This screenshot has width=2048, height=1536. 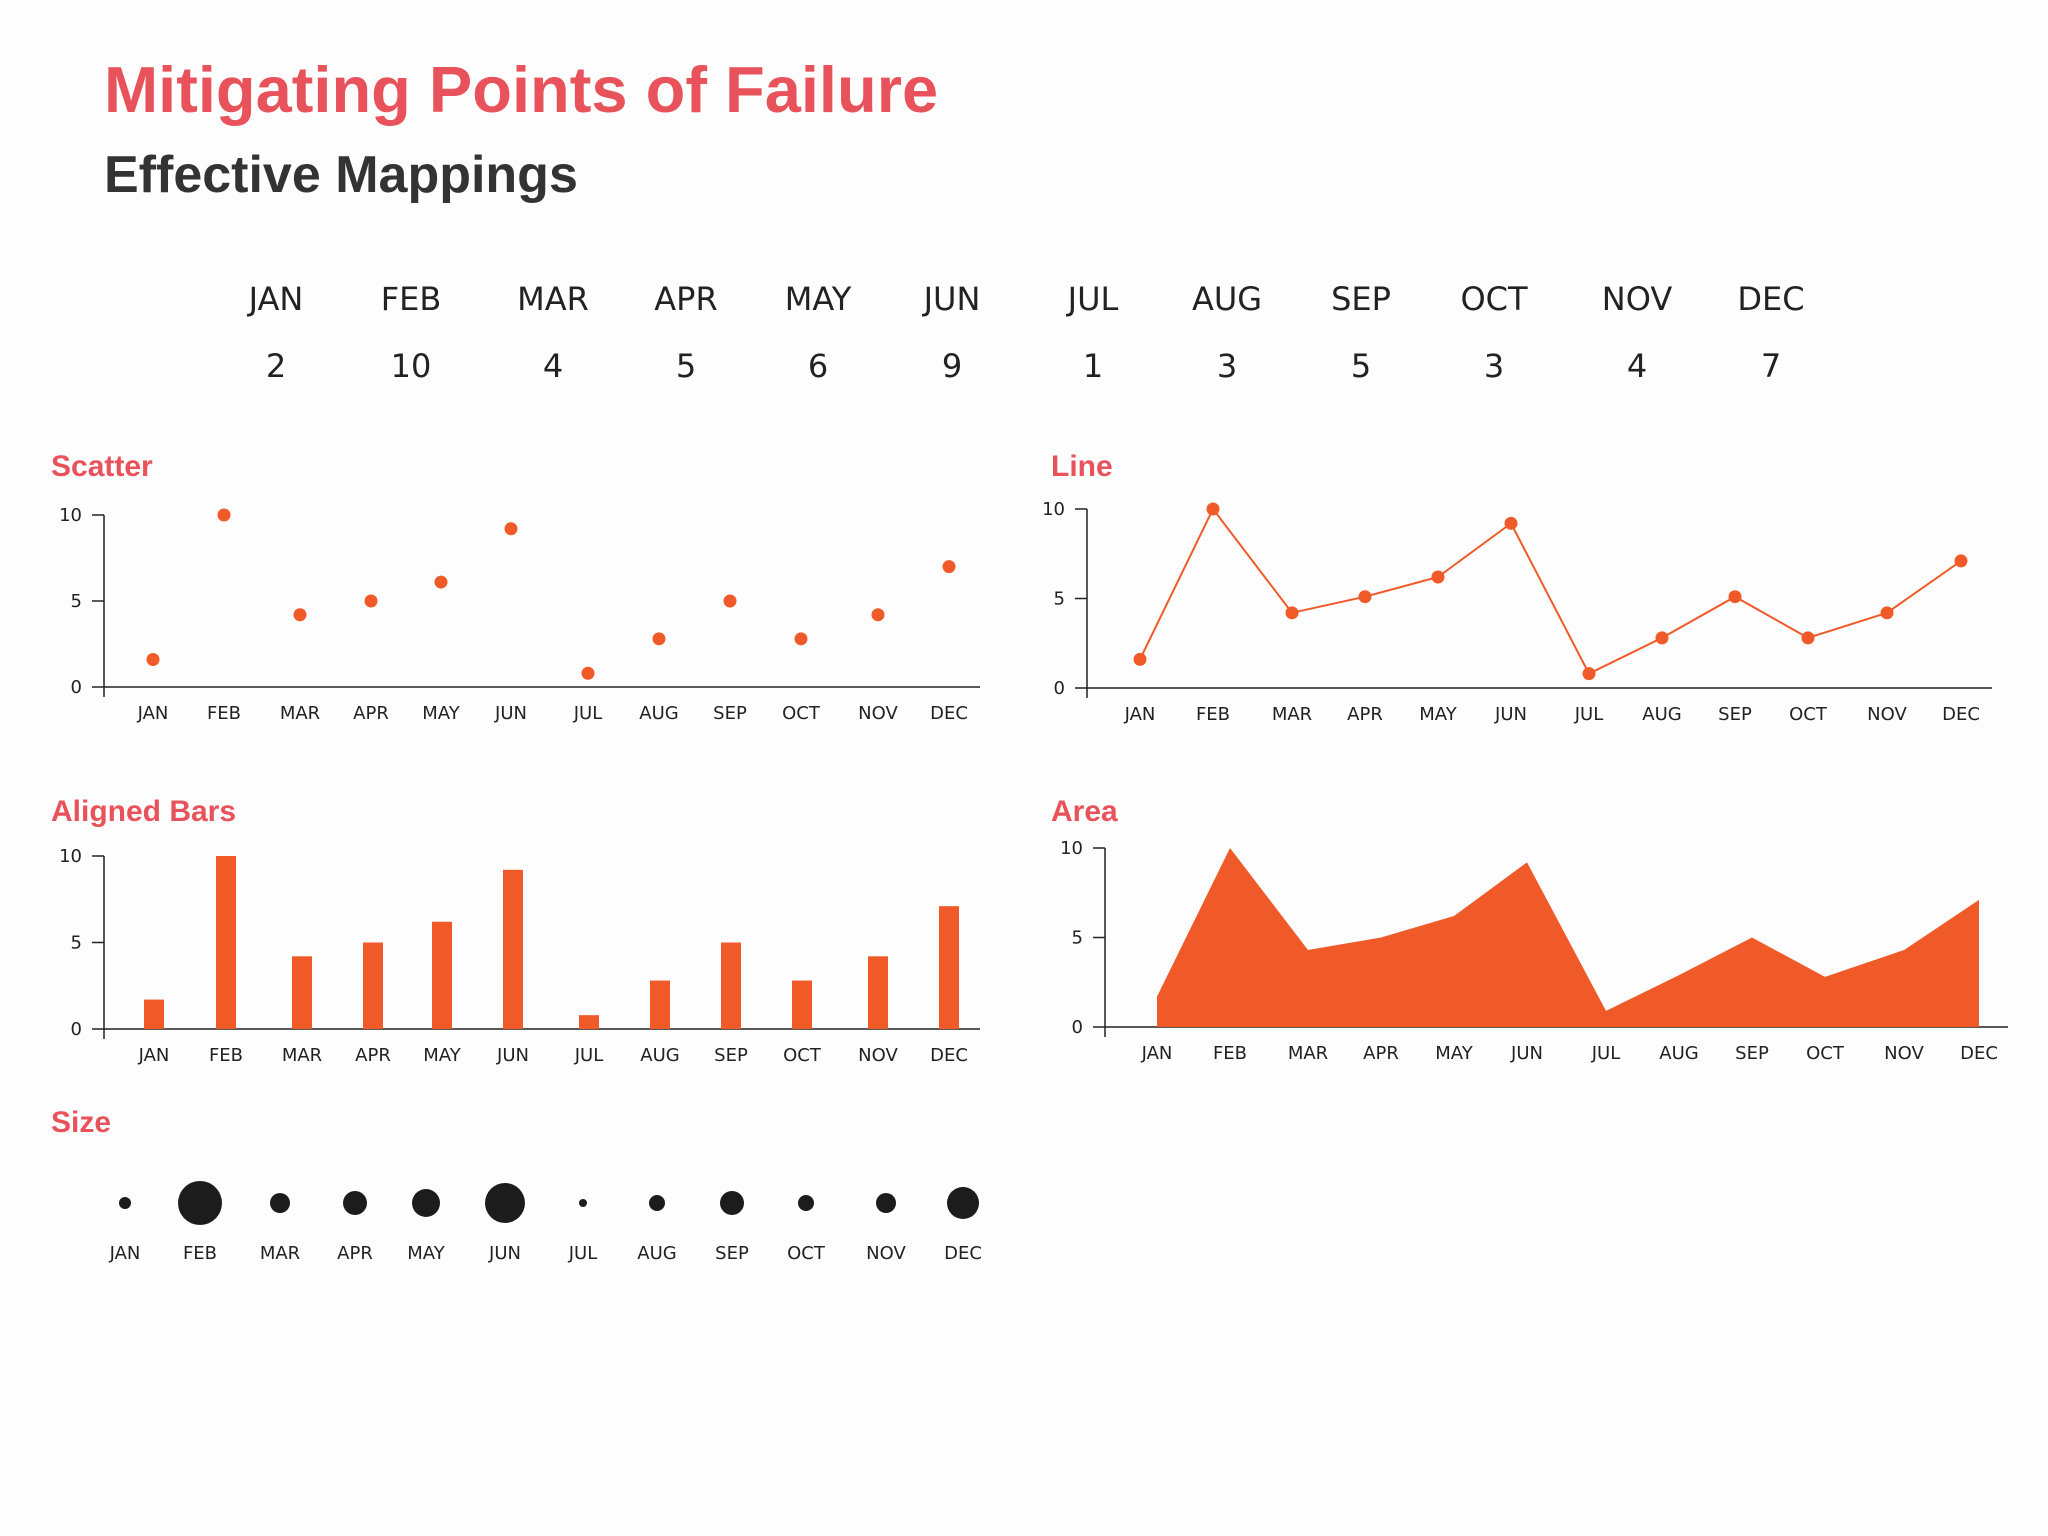 What do you see at coordinates (426, 1253) in the screenshot?
I see `size-label: MAY` at bounding box center [426, 1253].